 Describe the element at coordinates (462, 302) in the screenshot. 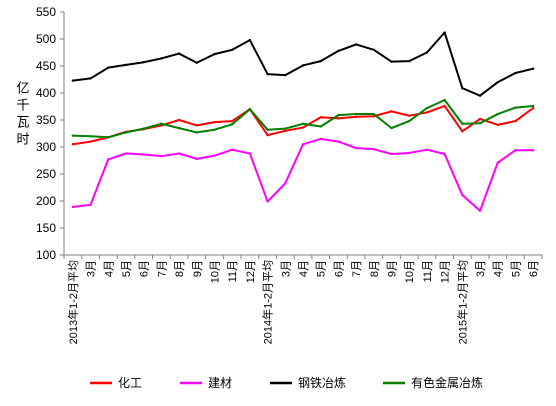

I see `x-tick-label: 2015年1-2月平均` at that location.